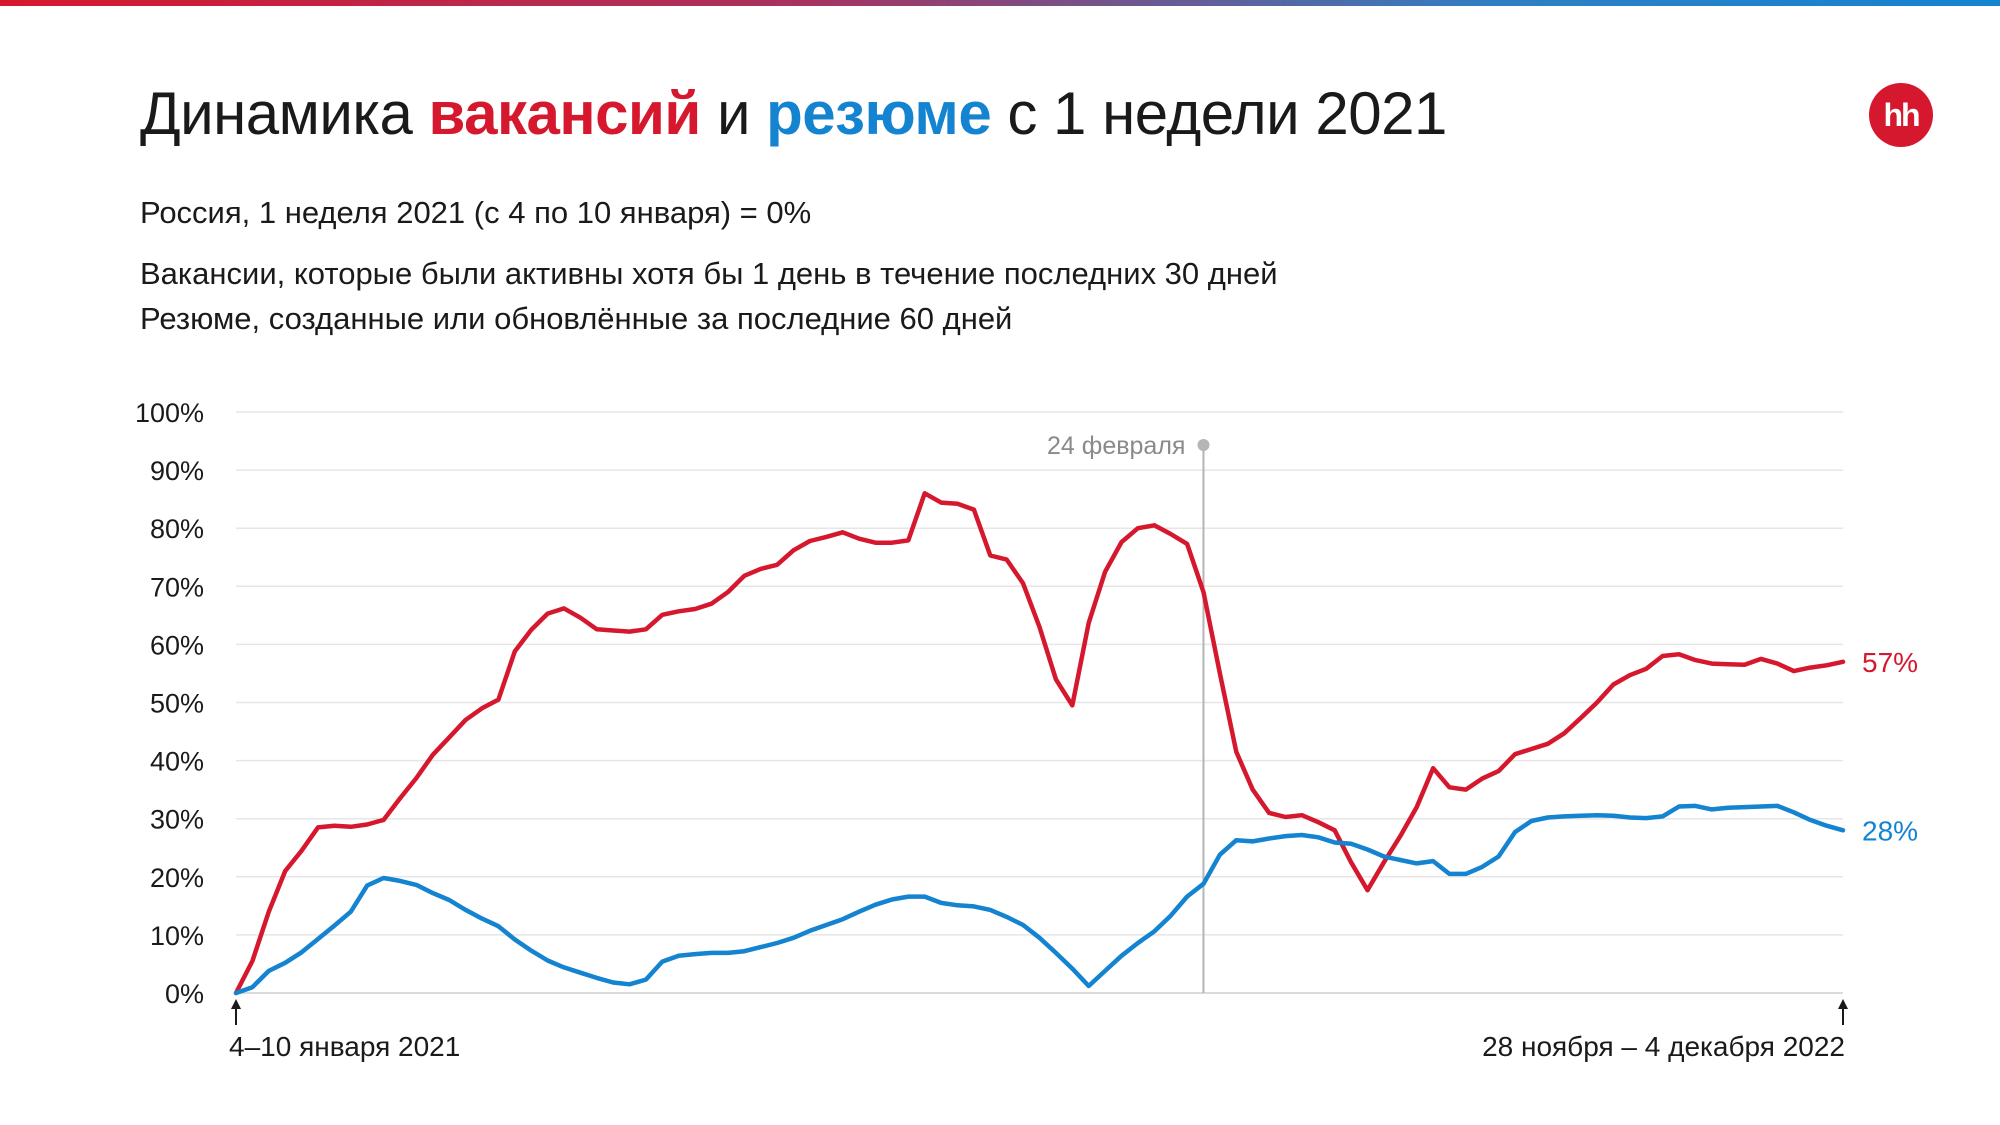 The height and width of the screenshot is (1125, 2000). Describe the element at coordinates (177, 529) in the screenshot. I see `y-tick-label: 80%` at that location.